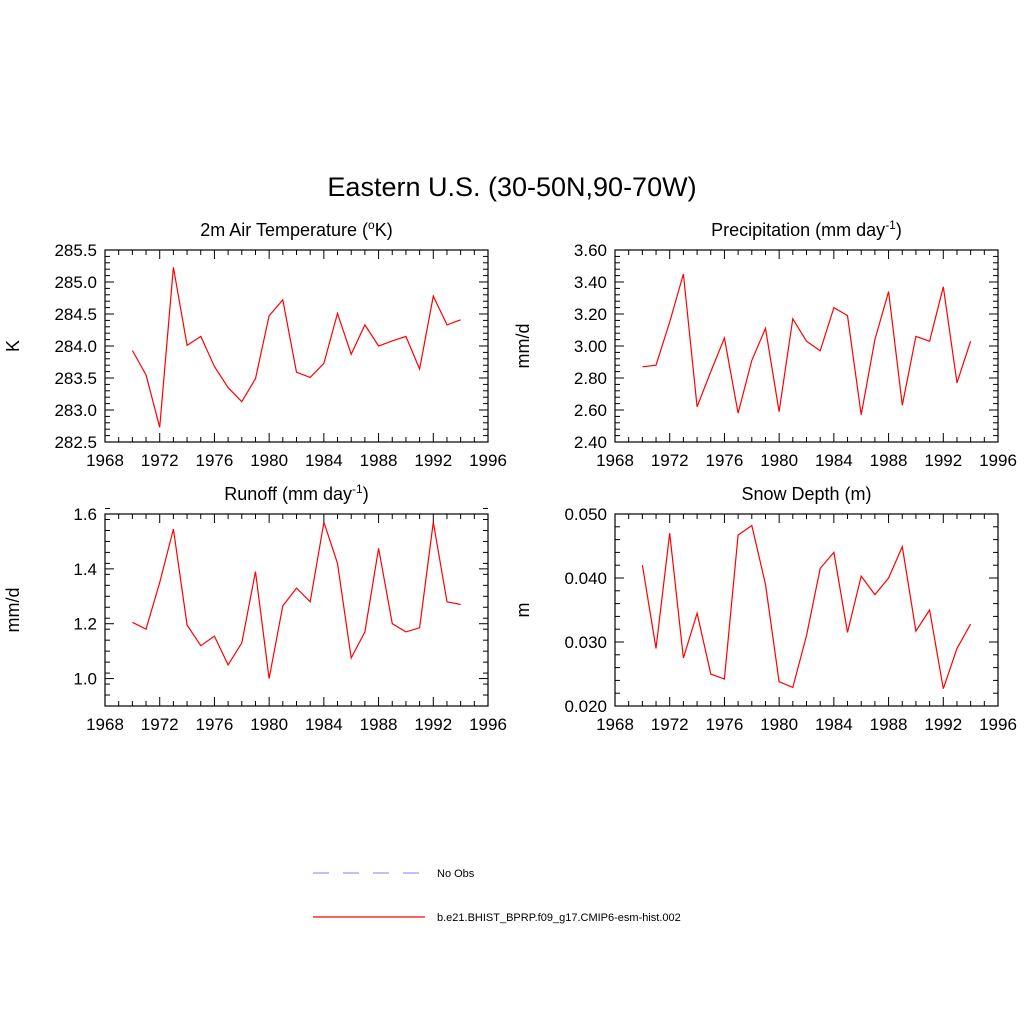 Image resolution: width=1024 pixels, height=1024 pixels. What do you see at coordinates (590, 442) in the screenshot?
I see `y-tick-label: 2.40` at bounding box center [590, 442].